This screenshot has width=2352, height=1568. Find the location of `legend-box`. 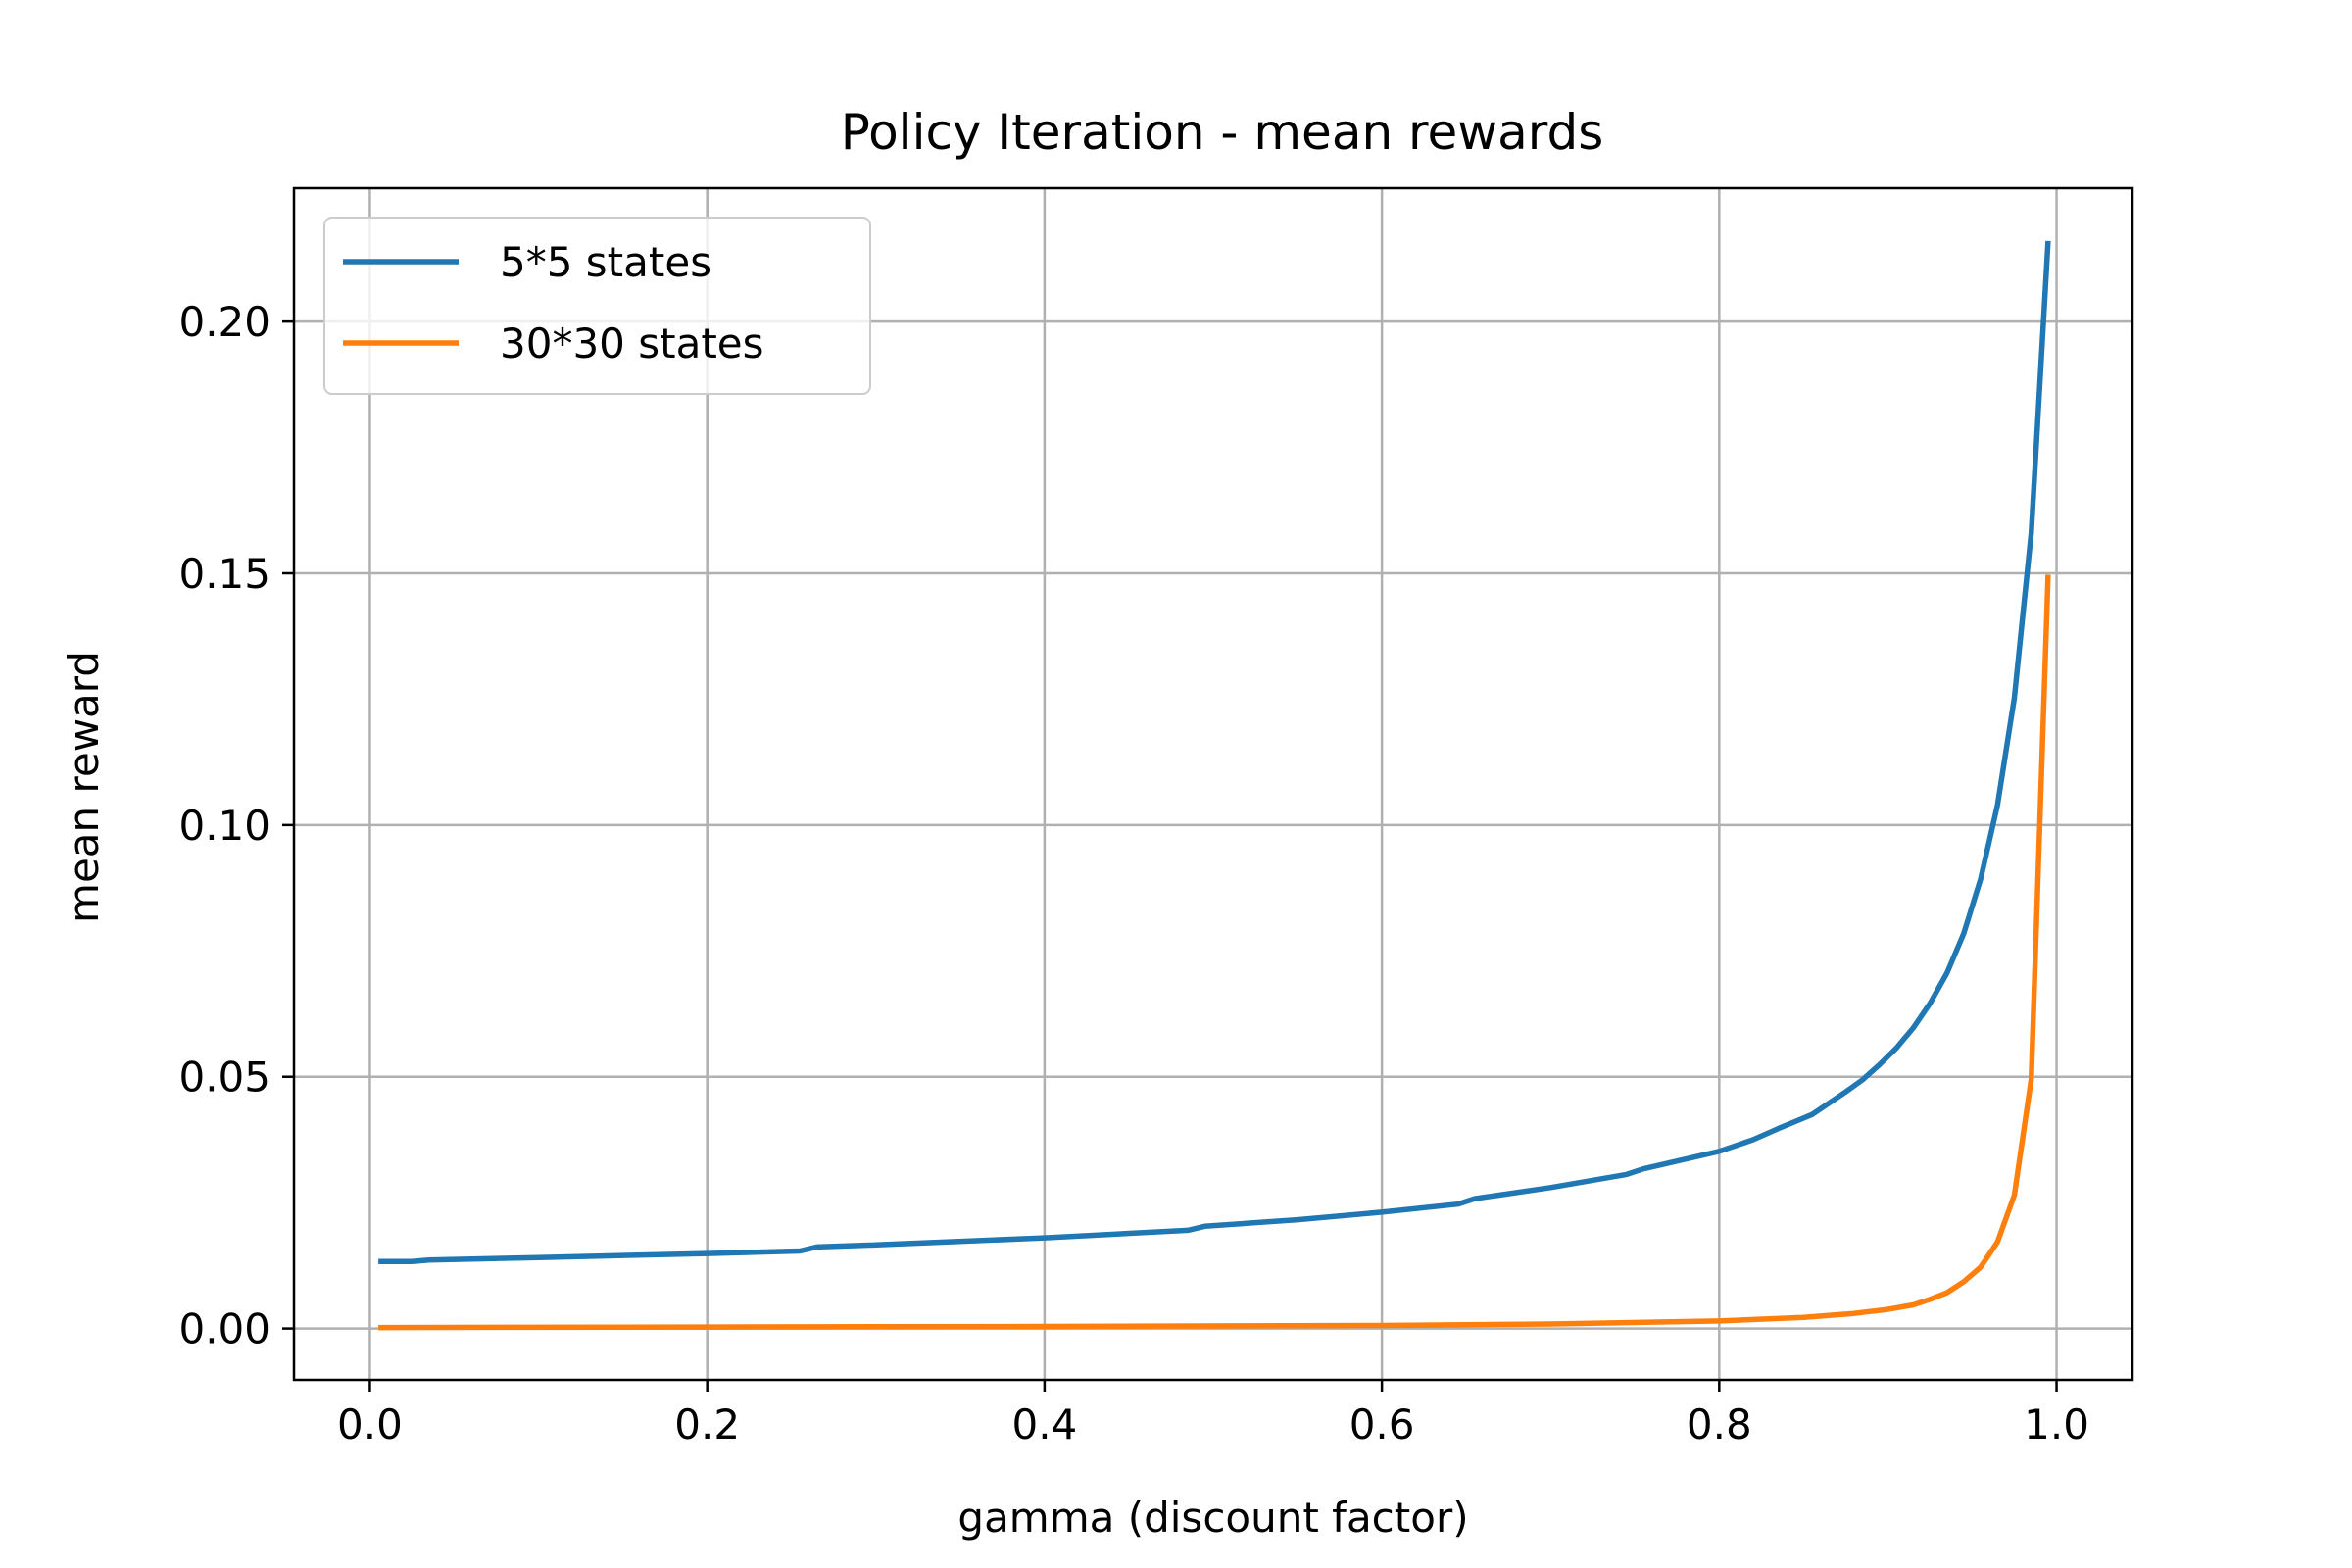

legend-box is located at coordinates (597, 306).